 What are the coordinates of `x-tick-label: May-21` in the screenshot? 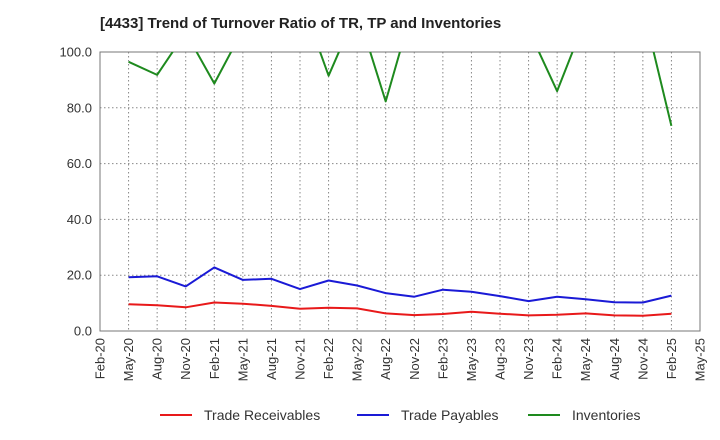 It's located at (242, 359).